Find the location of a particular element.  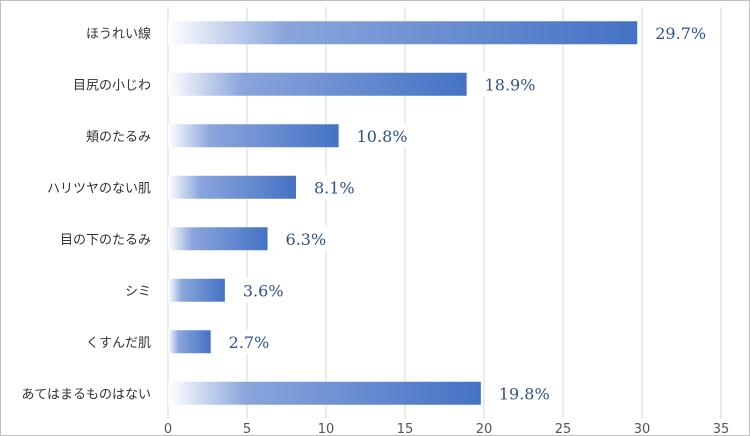

x-tick-label: 5 is located at coordinates (247, 428).